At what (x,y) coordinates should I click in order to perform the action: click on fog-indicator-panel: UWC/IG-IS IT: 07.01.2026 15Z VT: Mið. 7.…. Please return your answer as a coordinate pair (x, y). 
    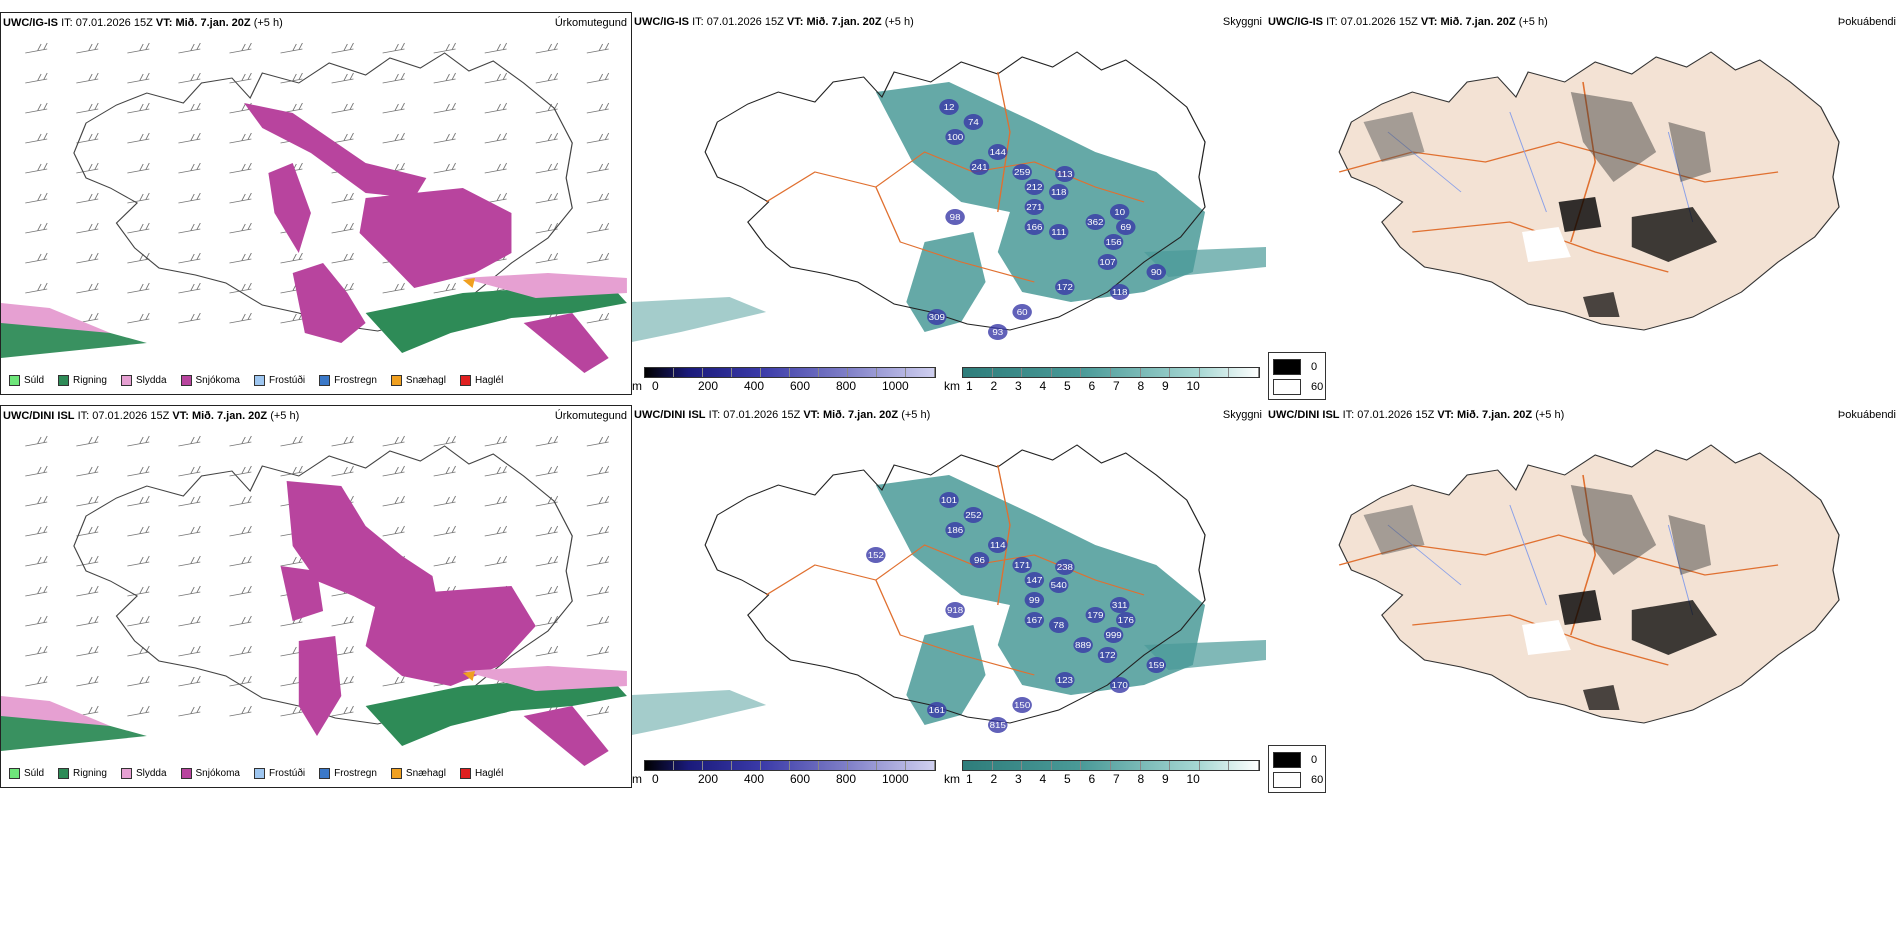
    Looking at the image, I should click on (1583, 203).